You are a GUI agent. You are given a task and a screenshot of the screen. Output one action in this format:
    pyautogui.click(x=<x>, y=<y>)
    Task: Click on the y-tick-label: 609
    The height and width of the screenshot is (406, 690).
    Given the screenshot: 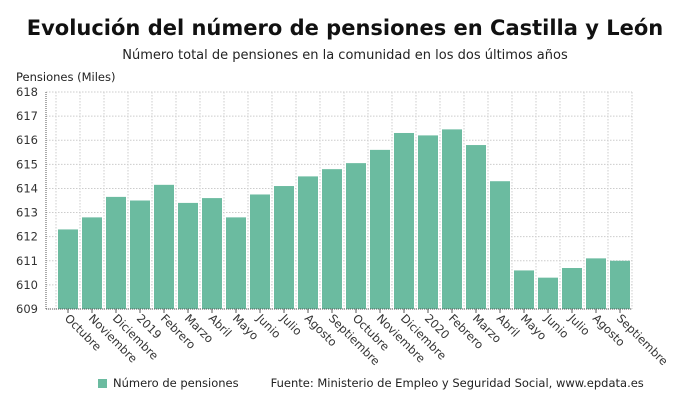 What is the action you would take?
    pyautogui.click(x=27, y=309)
    